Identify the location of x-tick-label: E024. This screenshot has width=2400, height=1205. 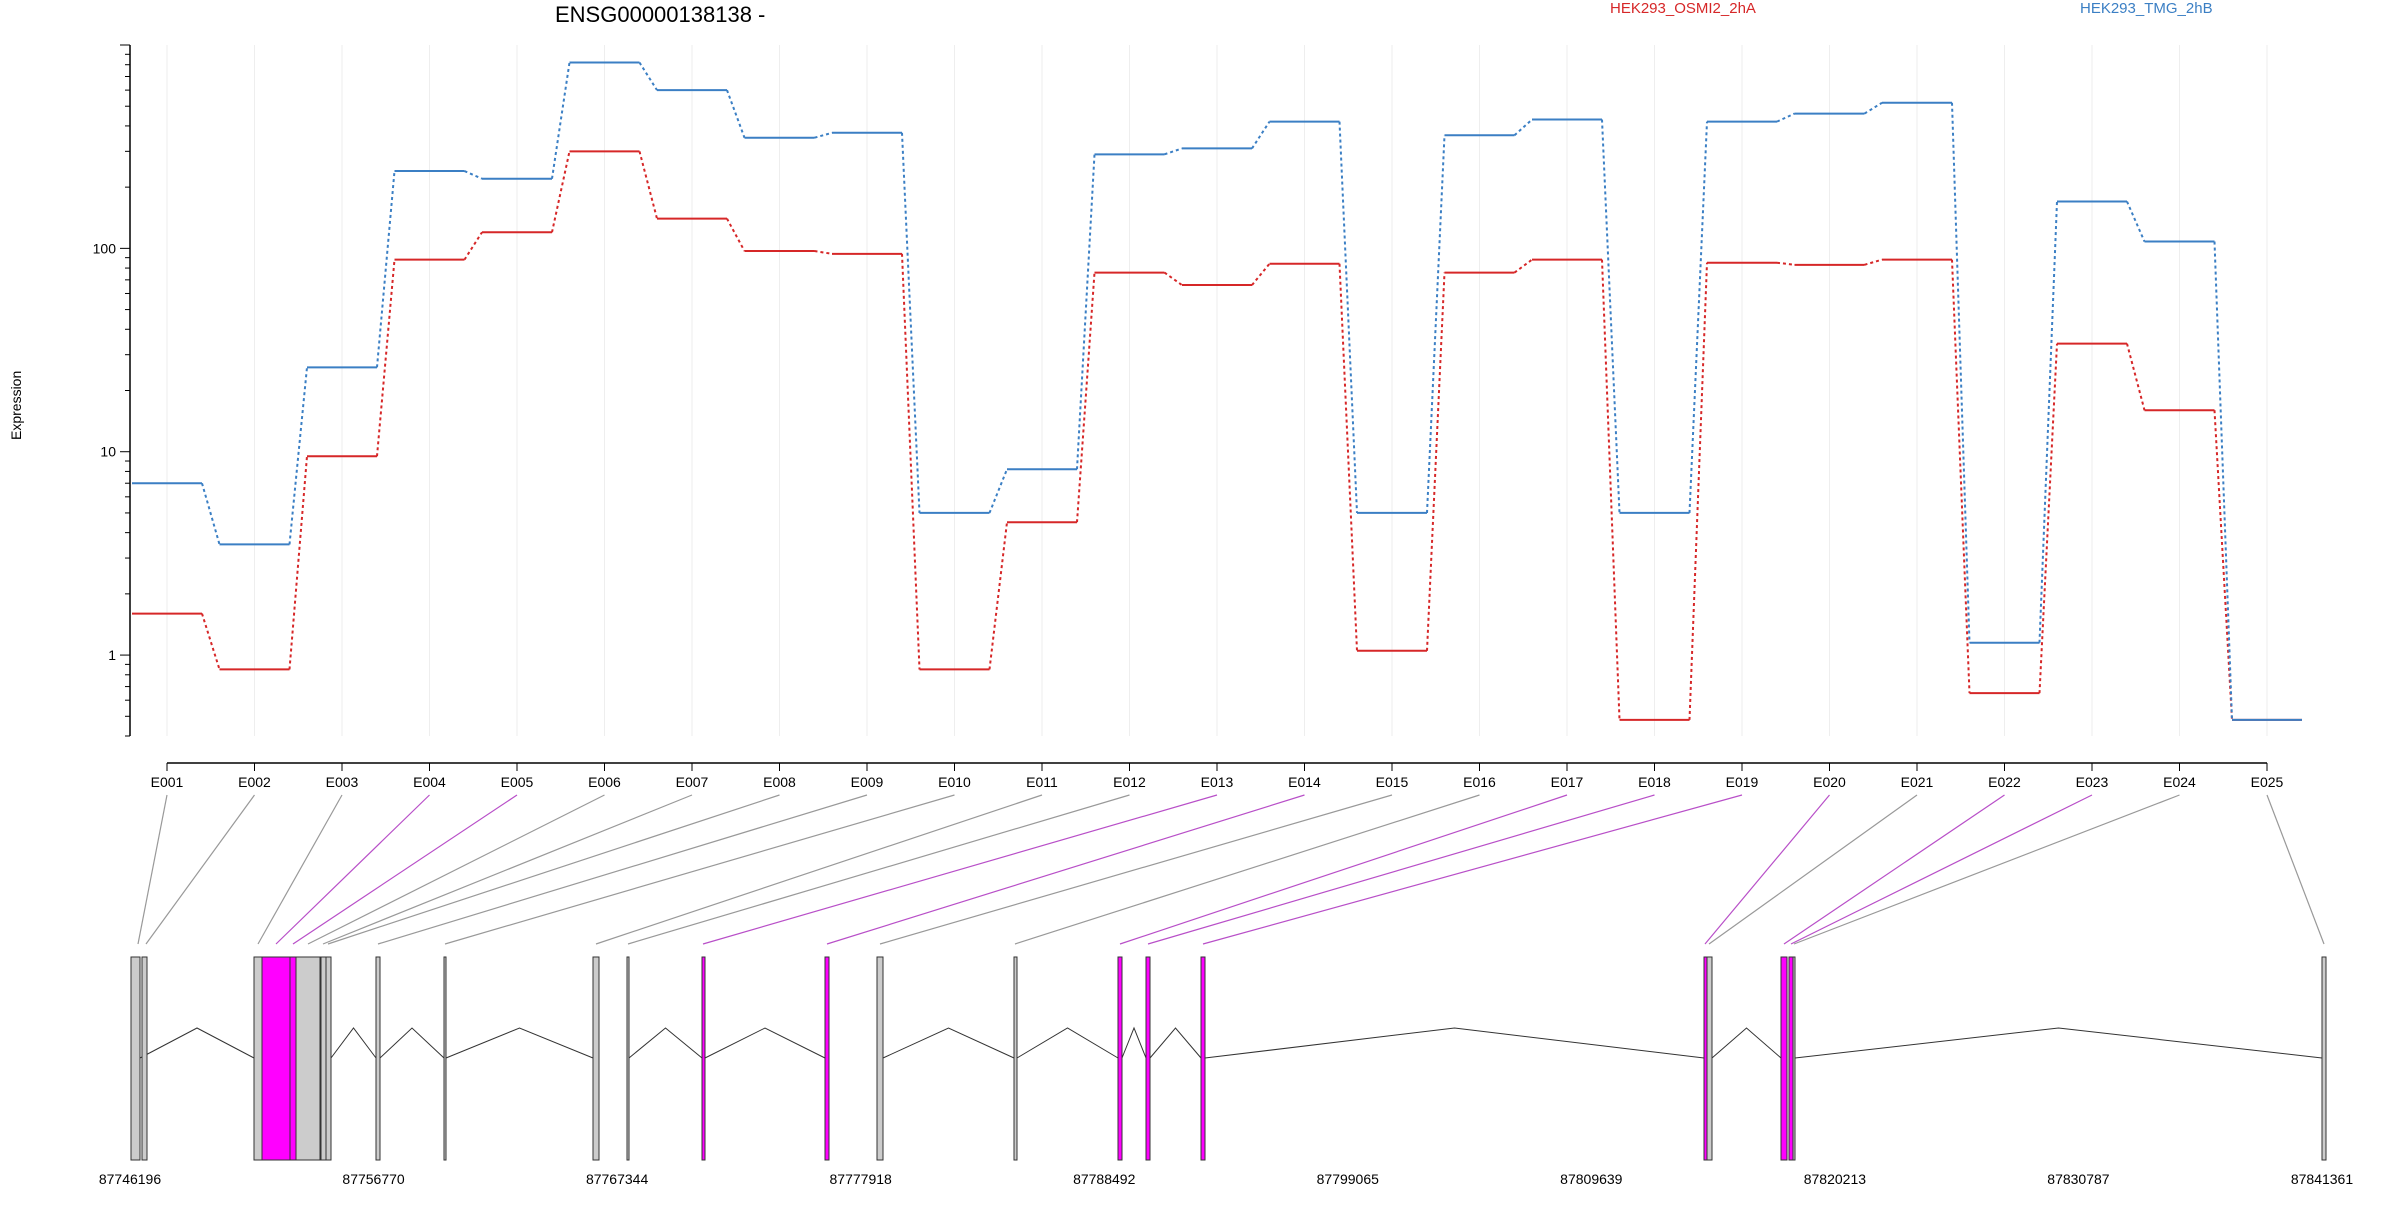
(2179, 782).